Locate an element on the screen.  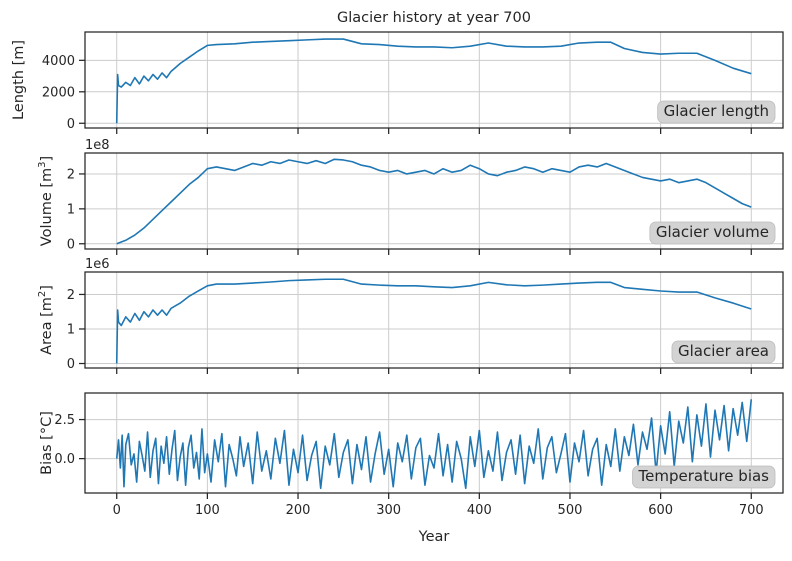
chart-title: Glacier history at year 700 is located at coordinates (434, 18).